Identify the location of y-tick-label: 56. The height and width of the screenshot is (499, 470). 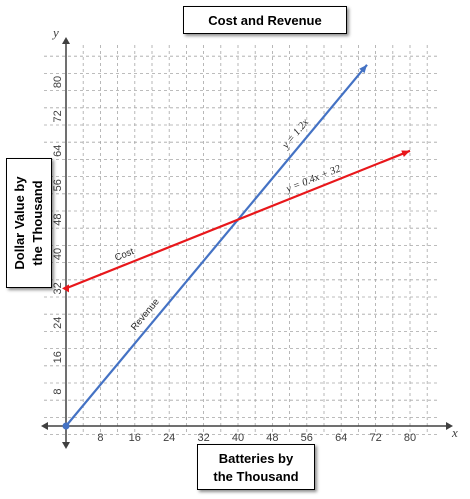
(58, 185).